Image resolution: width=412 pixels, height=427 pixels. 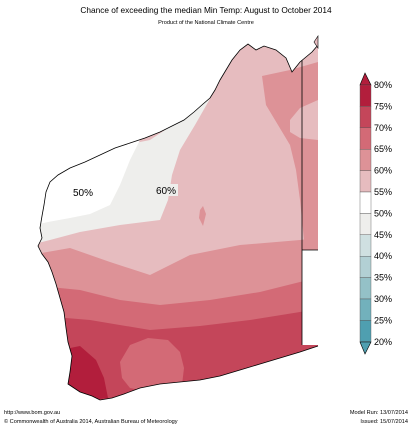 What do you see at coordinates (383, 213) in the screenshot?
I see `legend-tick-label: 50%` at bounding box center [383, 213].